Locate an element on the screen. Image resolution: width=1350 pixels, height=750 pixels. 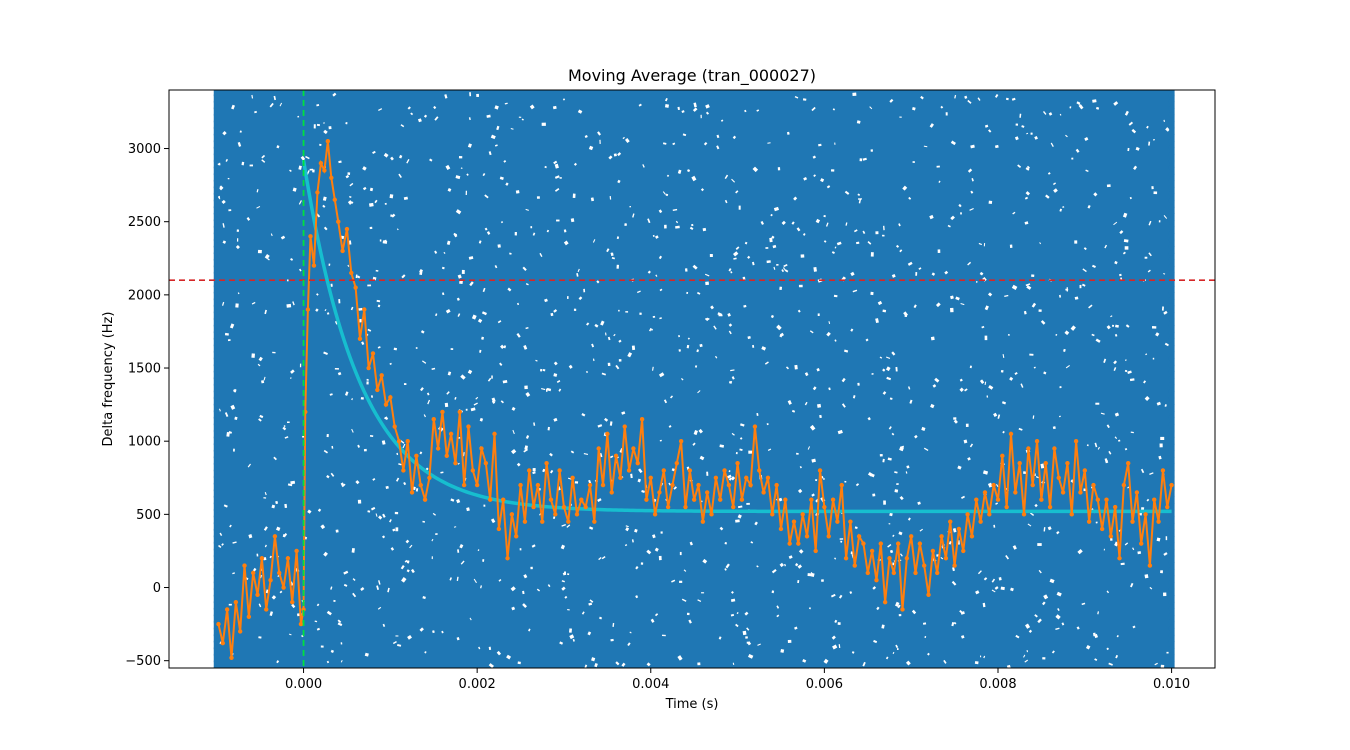
x-axis-ticks: 0.000 0.002 0.004 0.006 0.008 0.010 is located at coordinates (737, 680).